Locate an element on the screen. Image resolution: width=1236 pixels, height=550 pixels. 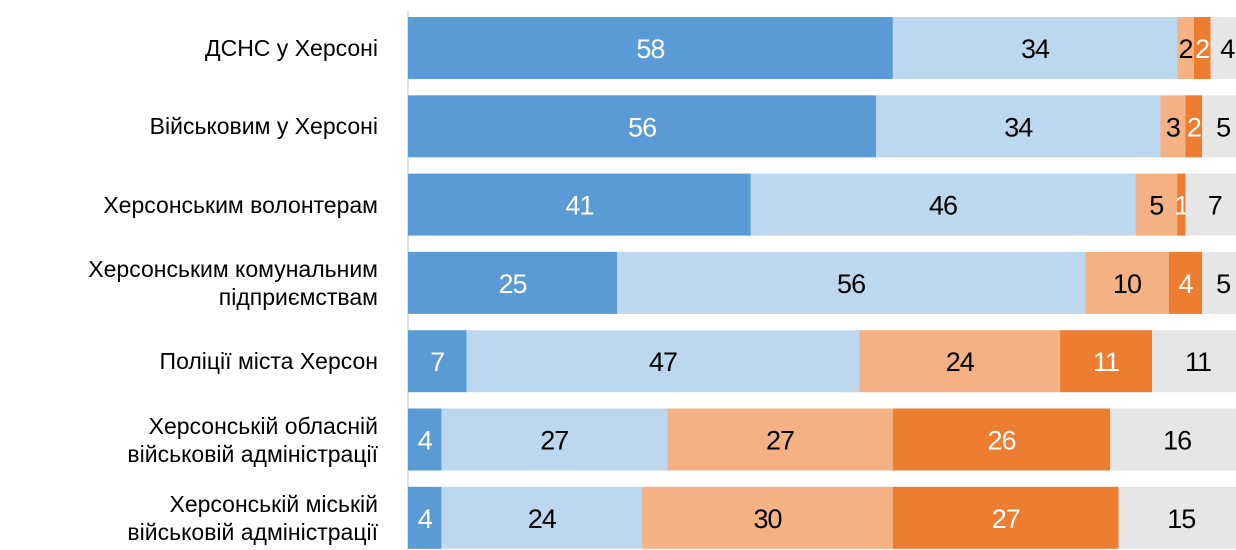
category-label: Херсонським волонтерам is located at coordinates (240, 204).